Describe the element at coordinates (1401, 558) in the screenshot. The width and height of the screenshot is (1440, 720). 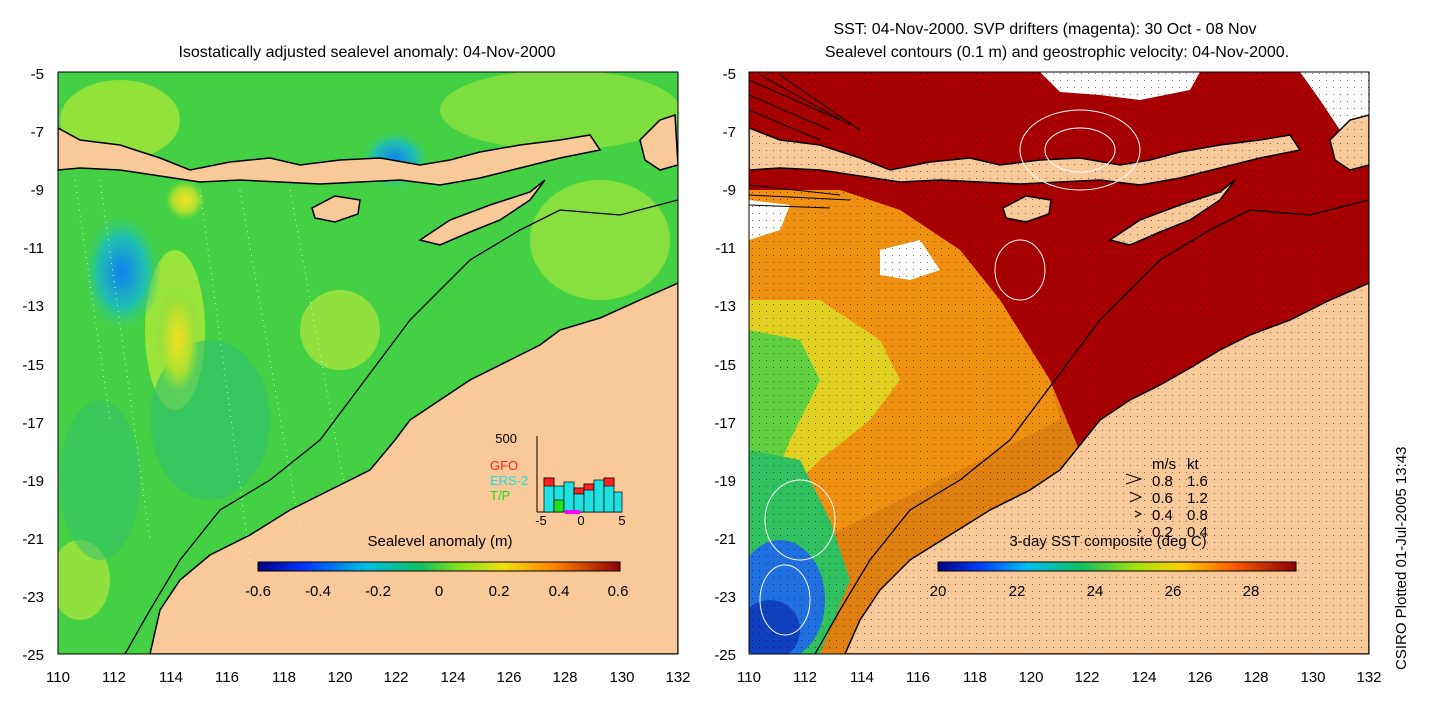
I see `footer-text: CSIRO Plotted 01-Jul-2005 13:43` at that location.